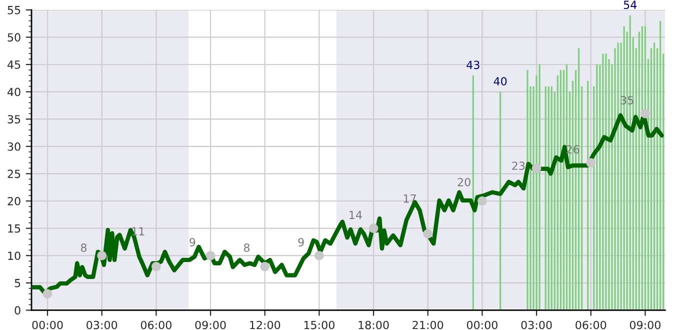 The image size is (685, 330). Describe the element at coordinates (14, 256) in the screenshot. I see `y-tick-label: 10` at that location.